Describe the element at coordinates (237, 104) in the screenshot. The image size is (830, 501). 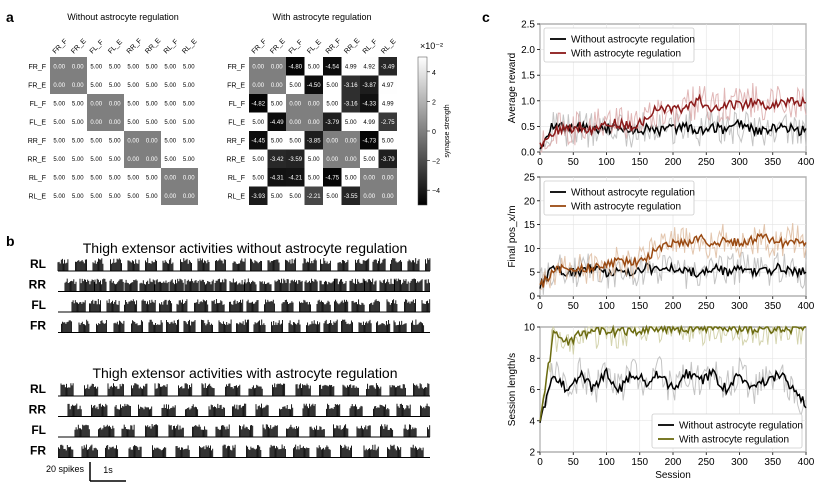
I see `heatmap-row-label: FL_F` at that location.